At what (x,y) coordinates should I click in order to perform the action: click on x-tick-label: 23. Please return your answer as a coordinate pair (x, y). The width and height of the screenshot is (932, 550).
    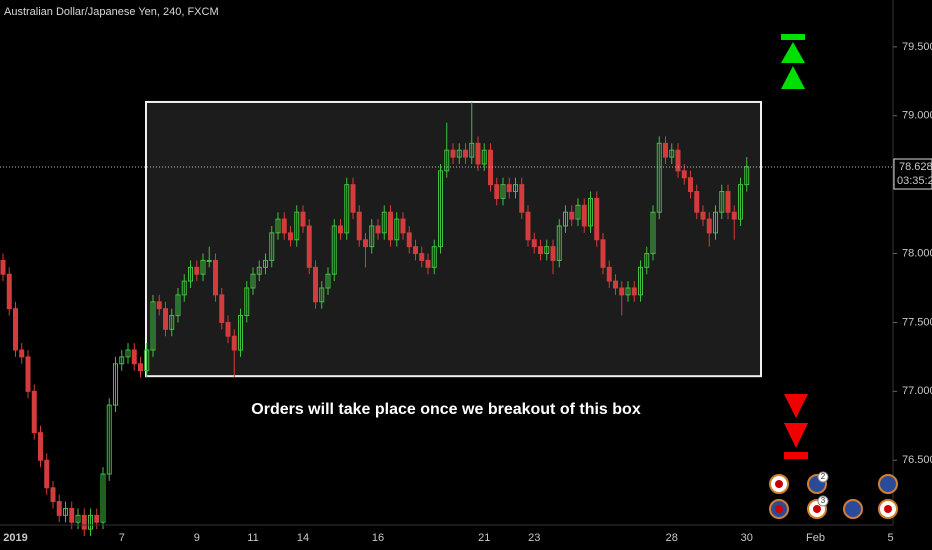
    Looking at the image, I should click on (534, 538).